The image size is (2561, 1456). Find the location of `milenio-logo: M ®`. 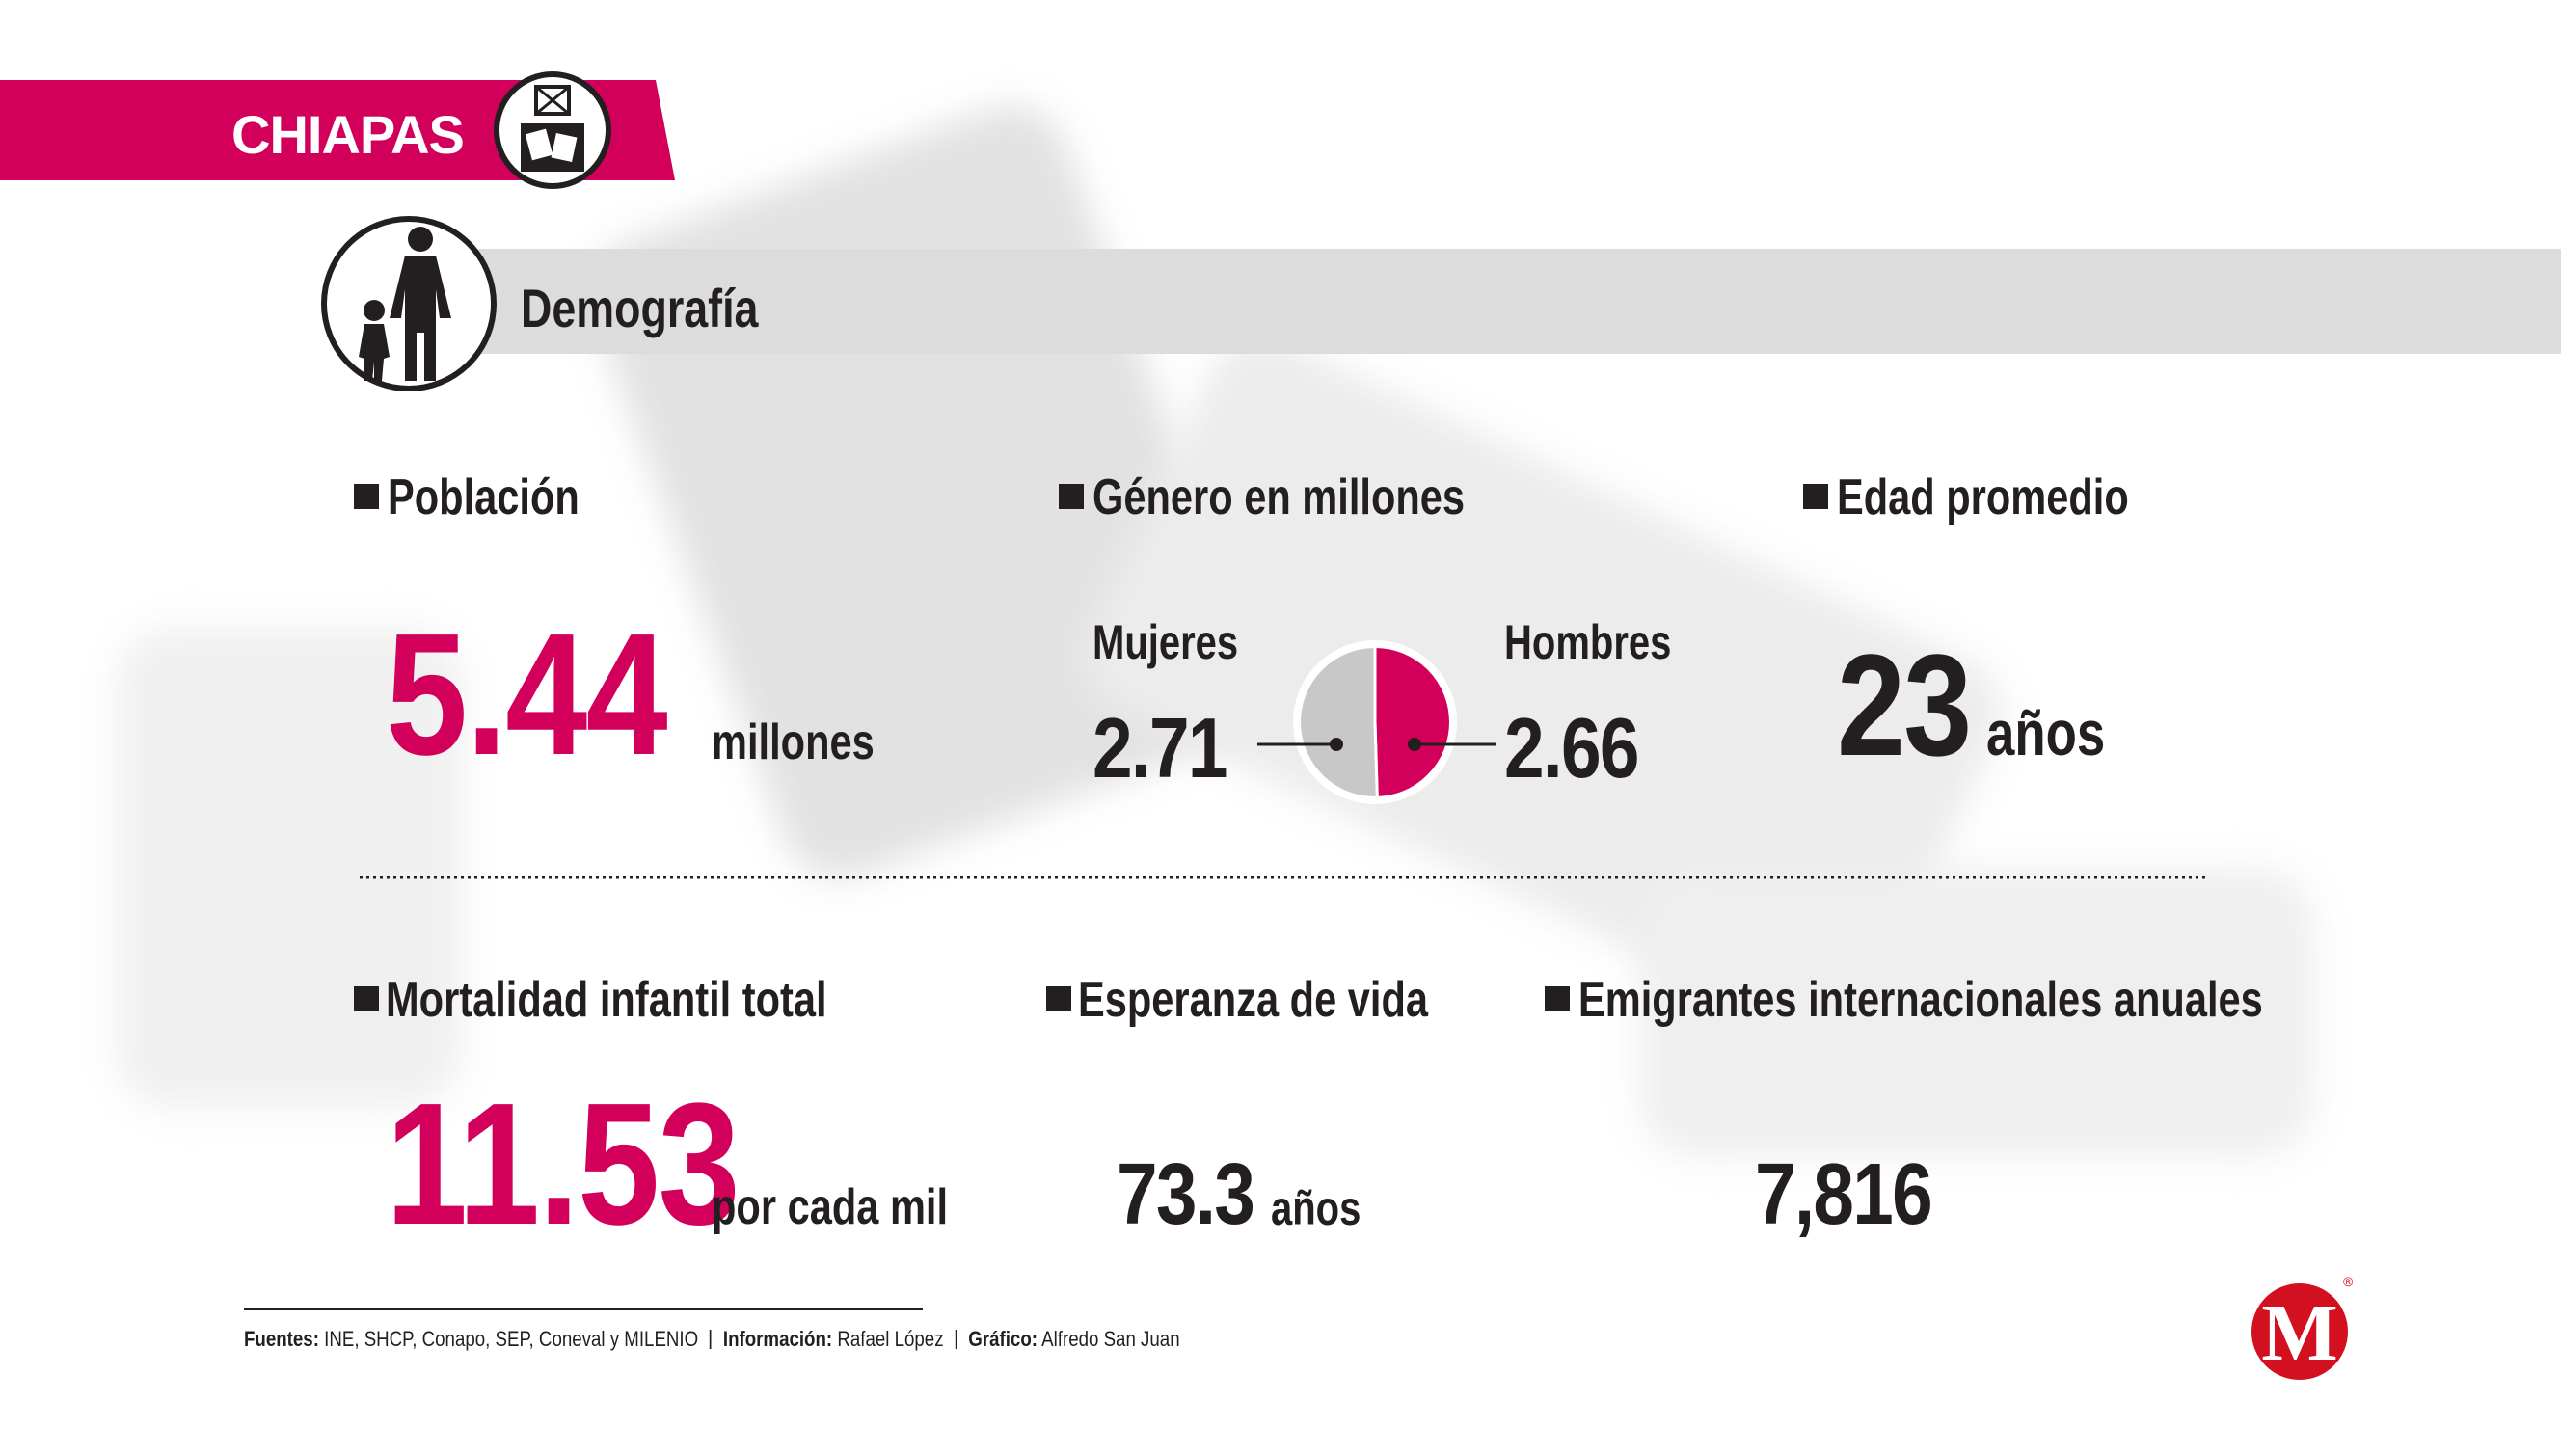

milenio-logo: M ® is located at coordinates (2303, 1327).